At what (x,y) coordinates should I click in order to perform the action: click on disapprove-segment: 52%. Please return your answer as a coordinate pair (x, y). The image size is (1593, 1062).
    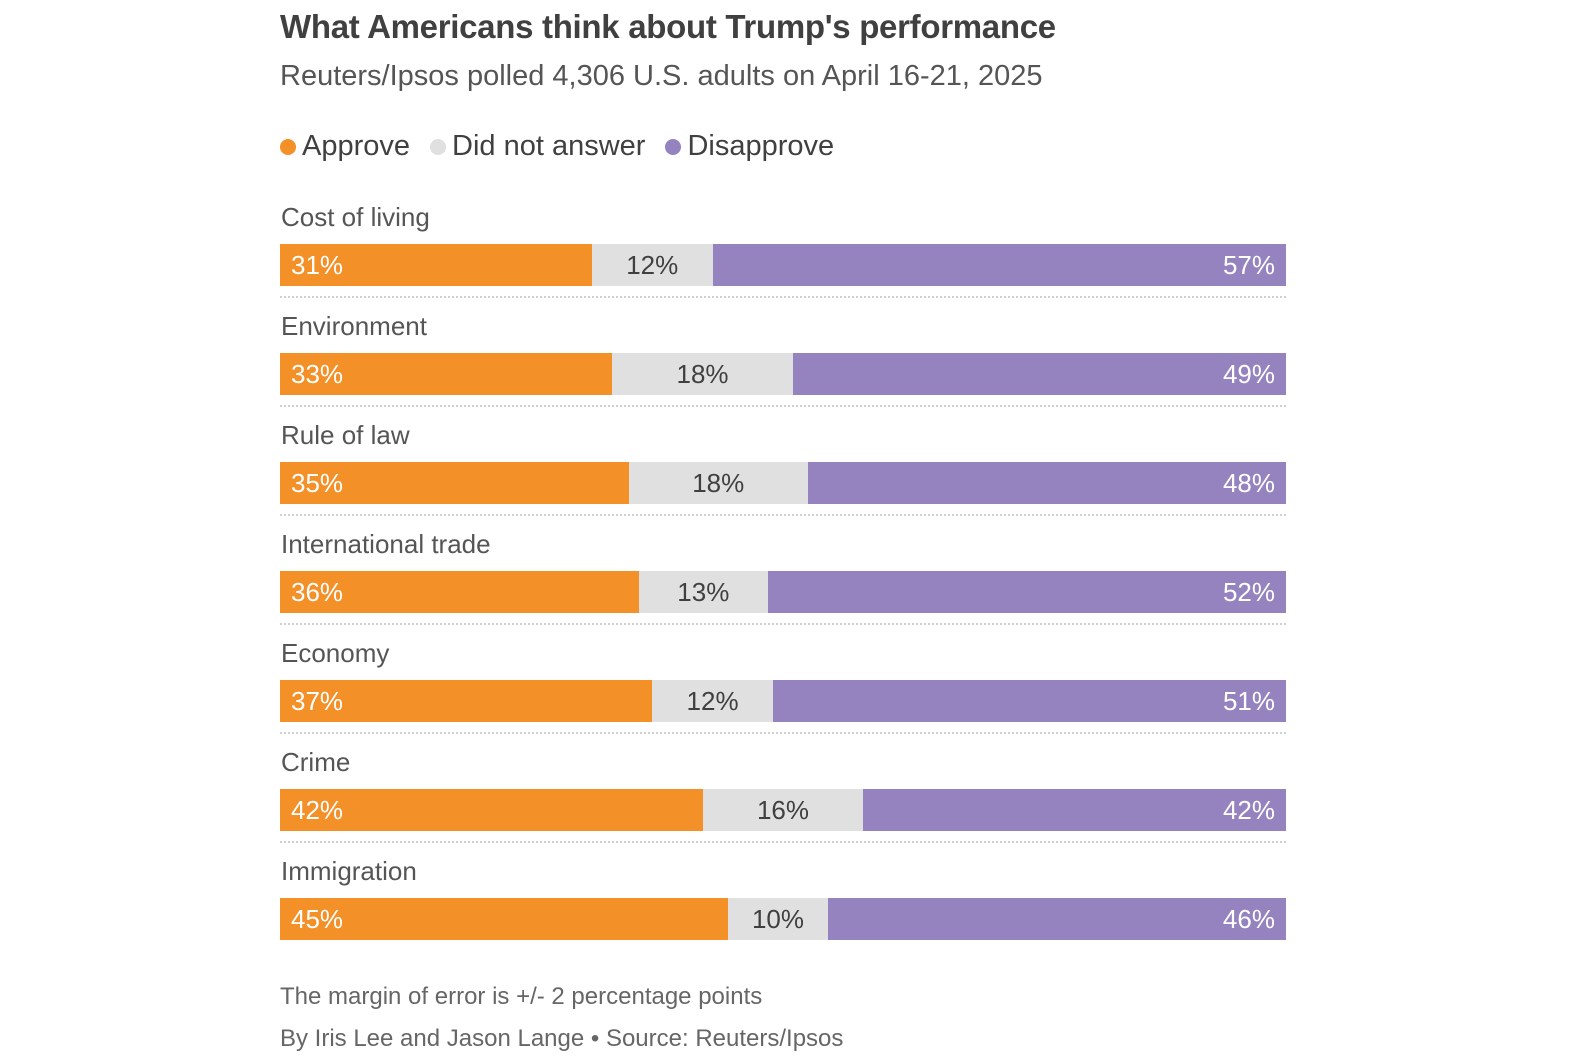
    Looking at the image, I should click on (1027, 592).